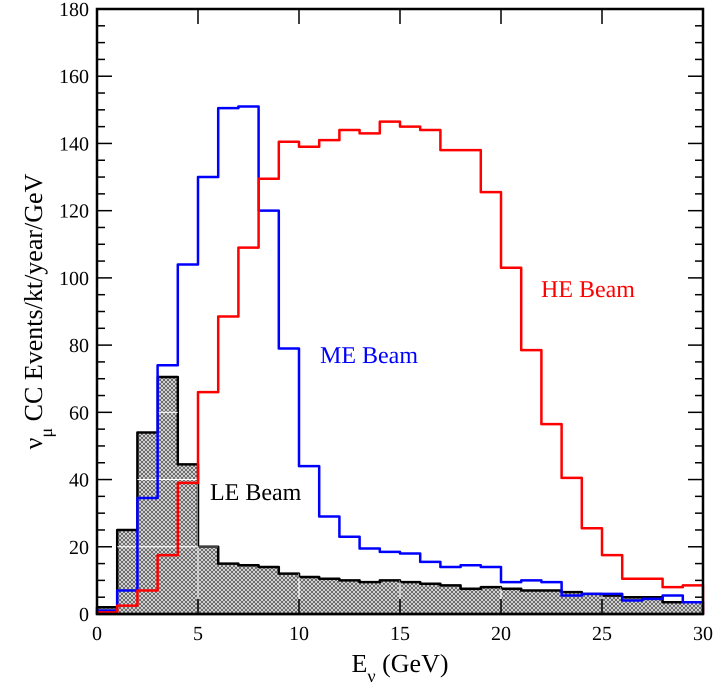 This screenshot has width=715, height=690. Describe the element at coordinates (84, 615) in the screenshot. I see `y-tick-label: 0` at that location.